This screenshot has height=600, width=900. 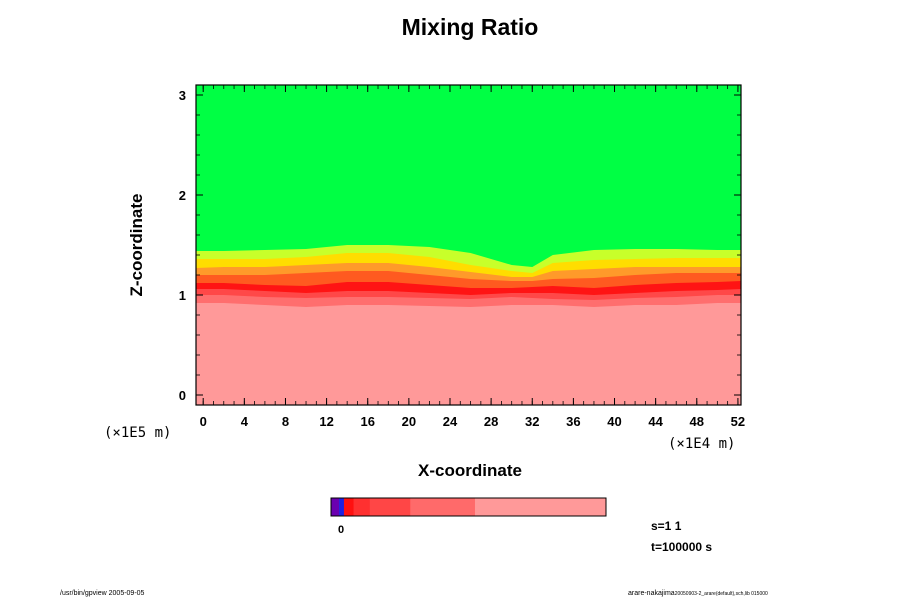 I want to click on x-tick-label: 20, so click(x=409, y=421).